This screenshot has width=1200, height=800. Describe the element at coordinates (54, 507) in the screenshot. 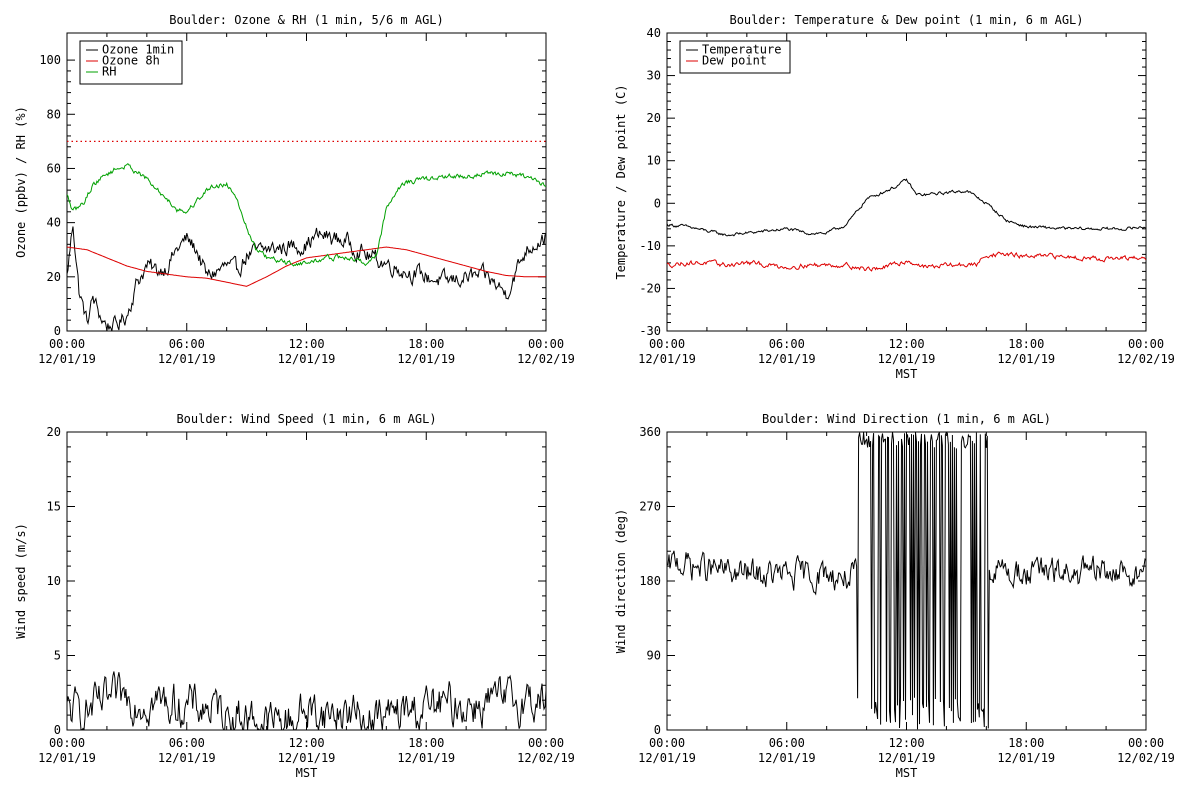

I see `y-tick-label: 15` at that location.